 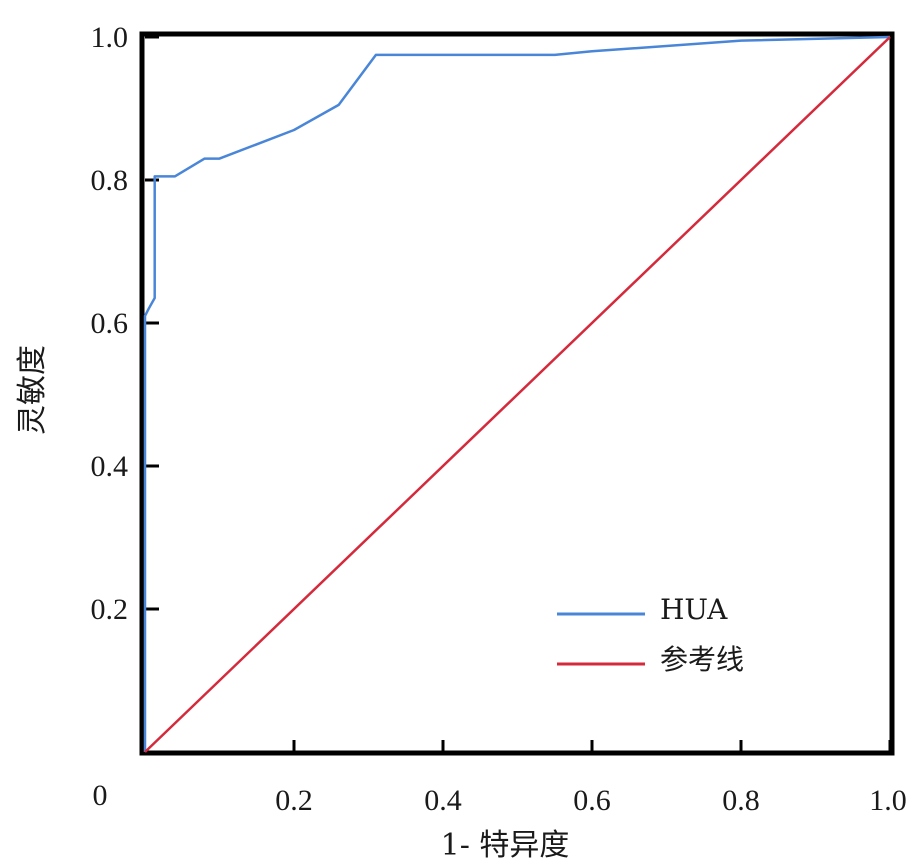 I want to click on y-axis-label: 灵敏度, so click(x=32, y=390).